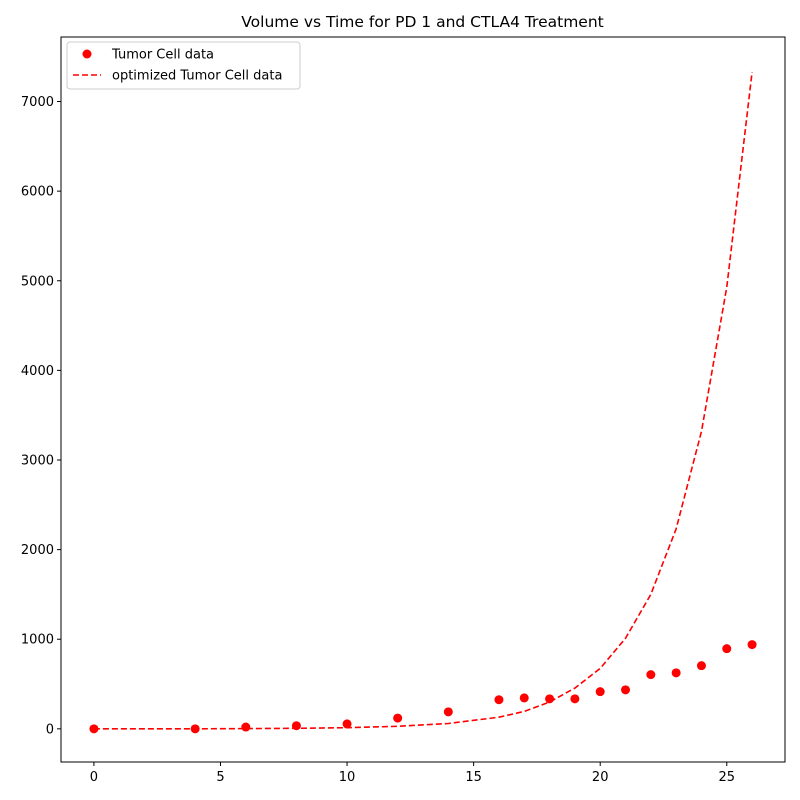  What do you see at coordinates (37, 281) in the screenshot?
I see `y-tick-label: 5000` at bounding box center [37, 281].